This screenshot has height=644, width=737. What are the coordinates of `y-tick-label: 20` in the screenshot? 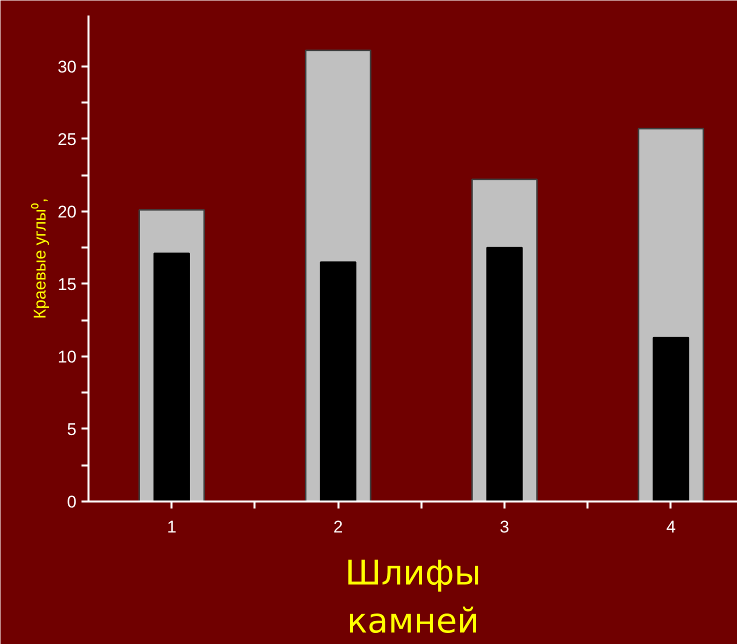 It's located at (67, 212).